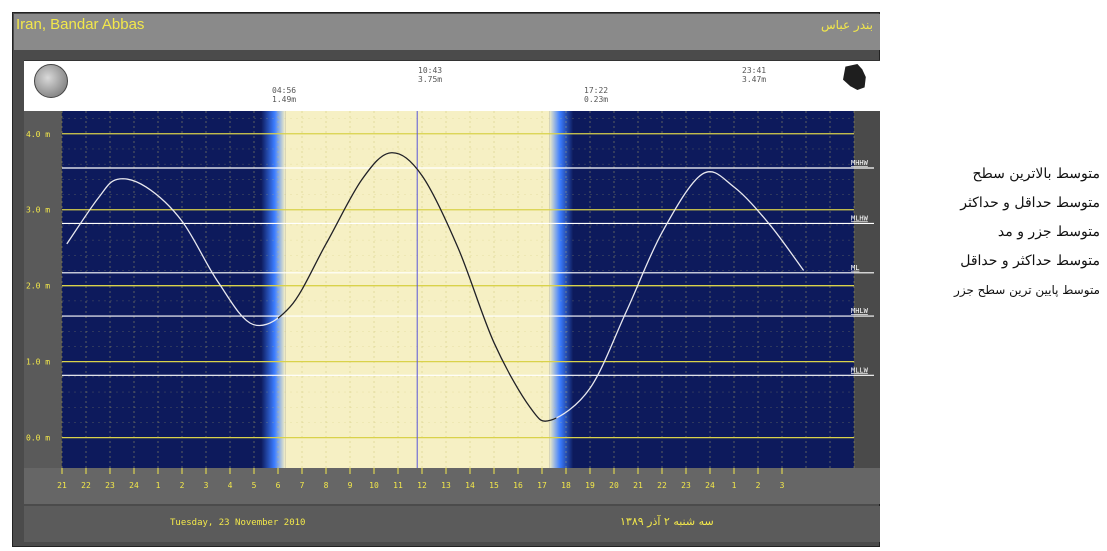  Describe the element at coordinates (254, 485) in the screenshot. I see `x-tick-label: 5` at that location.